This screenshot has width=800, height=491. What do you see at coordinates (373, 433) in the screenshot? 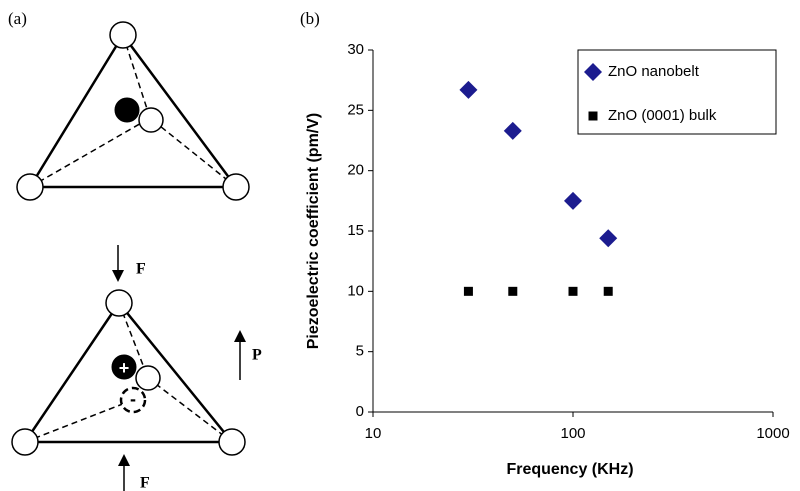
I see `x-tick-label: 10` at bounding box center [373, 433].